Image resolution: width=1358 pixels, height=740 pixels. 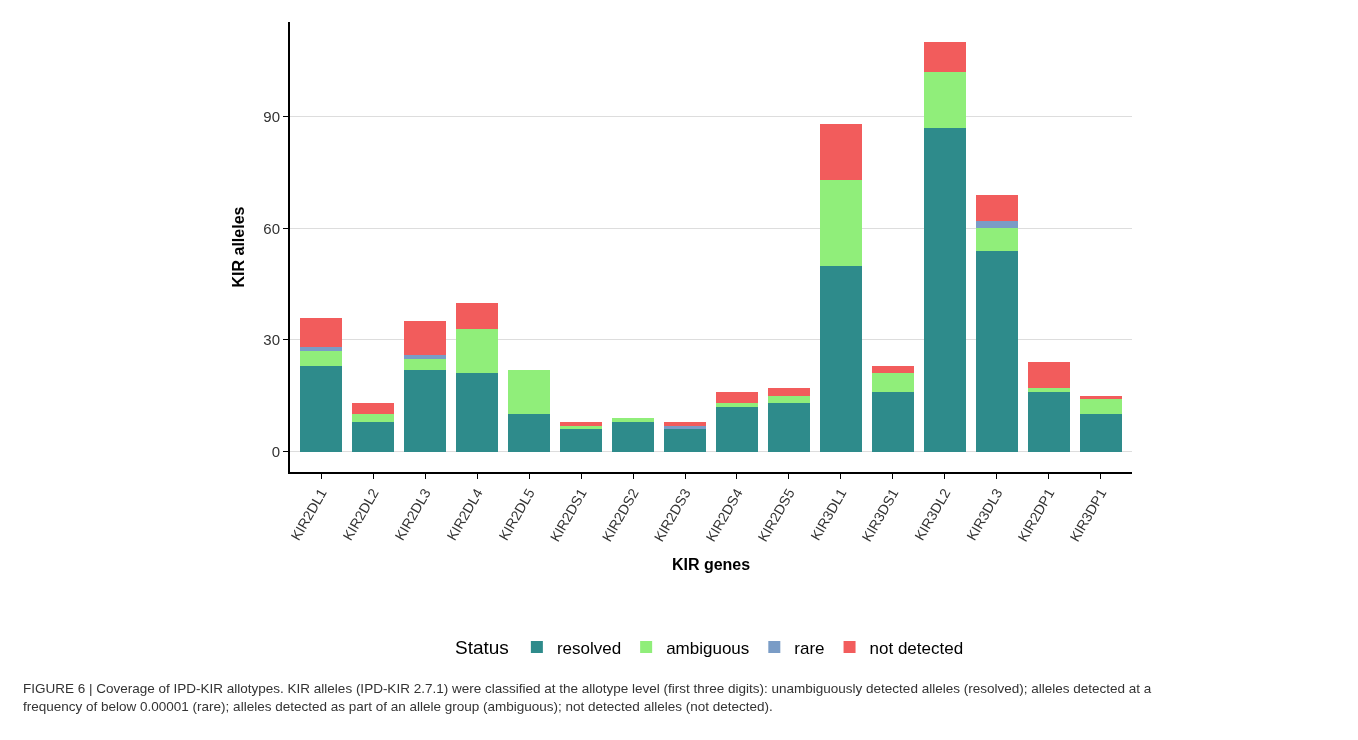 What do you see at coordinates (482, 648) in the screenshot?
I see `legend-title: Status` at bounding box center [482, 648].